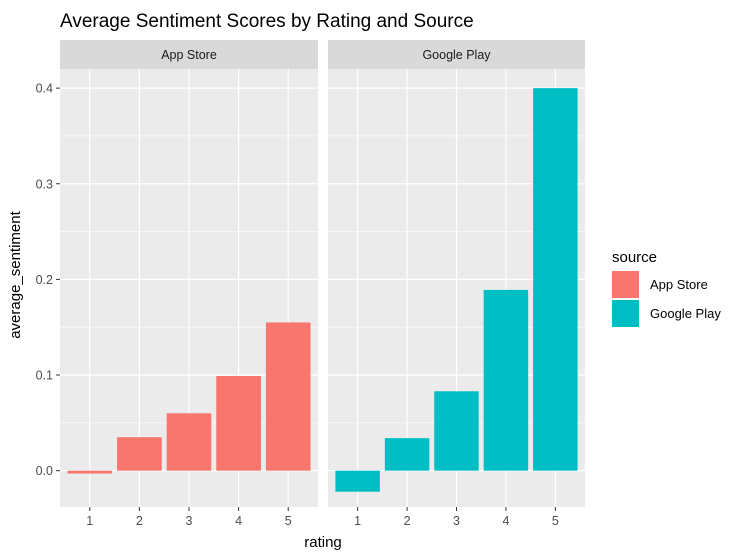  I want to click on y-tick-label: 0.0, so click(44, 471).